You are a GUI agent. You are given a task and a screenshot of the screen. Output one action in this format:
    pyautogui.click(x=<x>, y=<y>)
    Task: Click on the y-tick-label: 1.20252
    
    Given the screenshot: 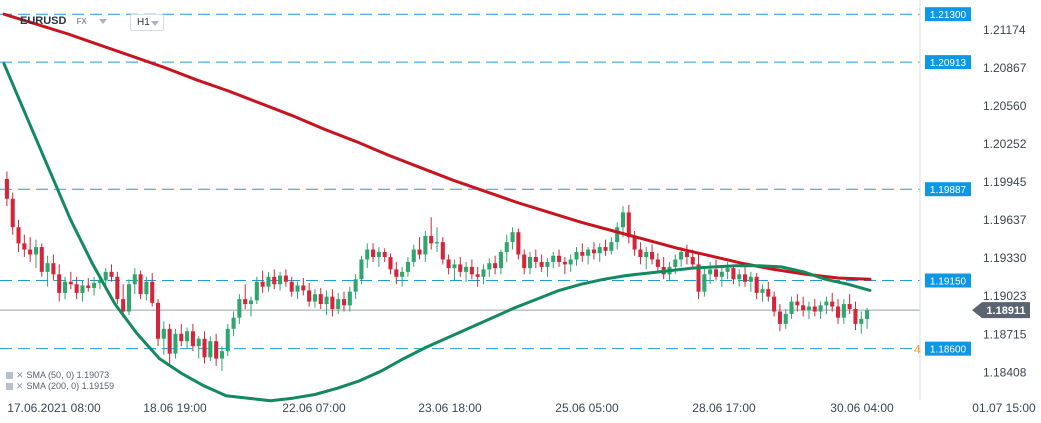 What is the action you would take?
    pyautogui.click(x=1005, y=144)
    